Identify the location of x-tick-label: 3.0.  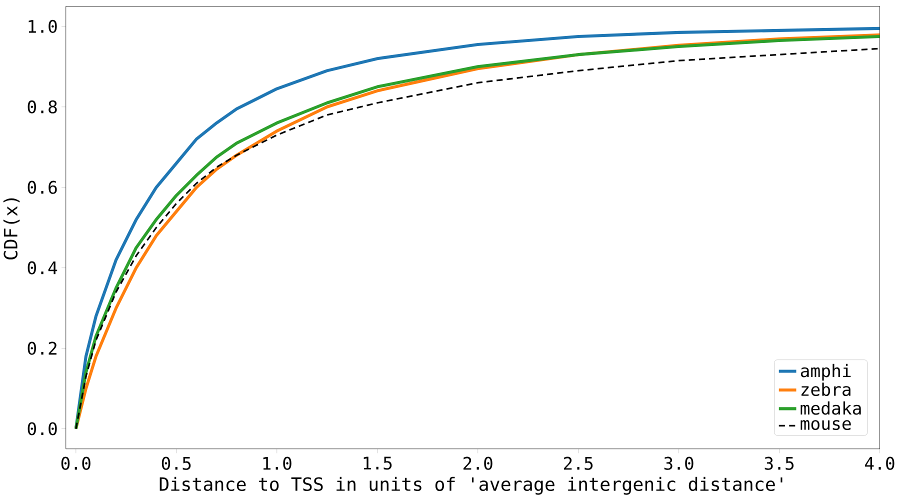
(679, 463).